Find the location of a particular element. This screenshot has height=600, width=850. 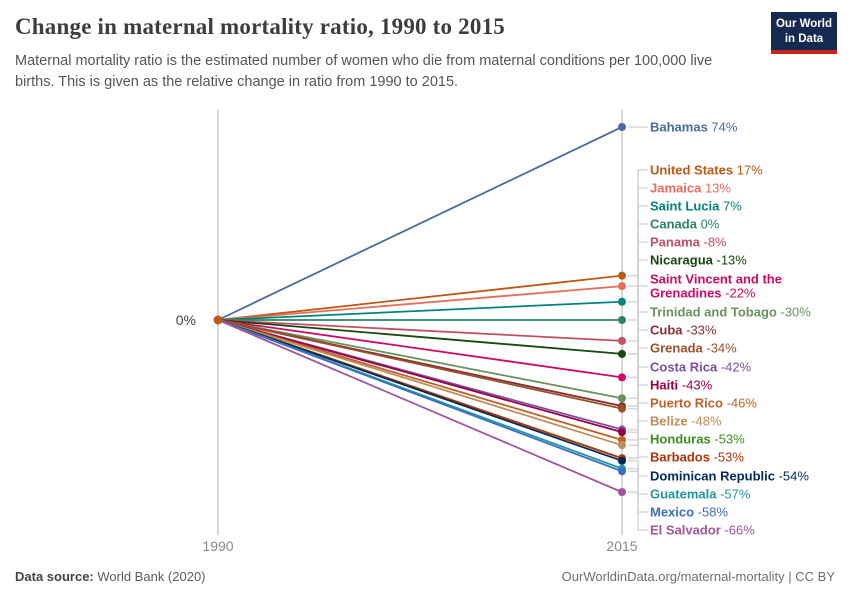

series-label-honduras: Honduras -53% is located at coordinates (697, 439).